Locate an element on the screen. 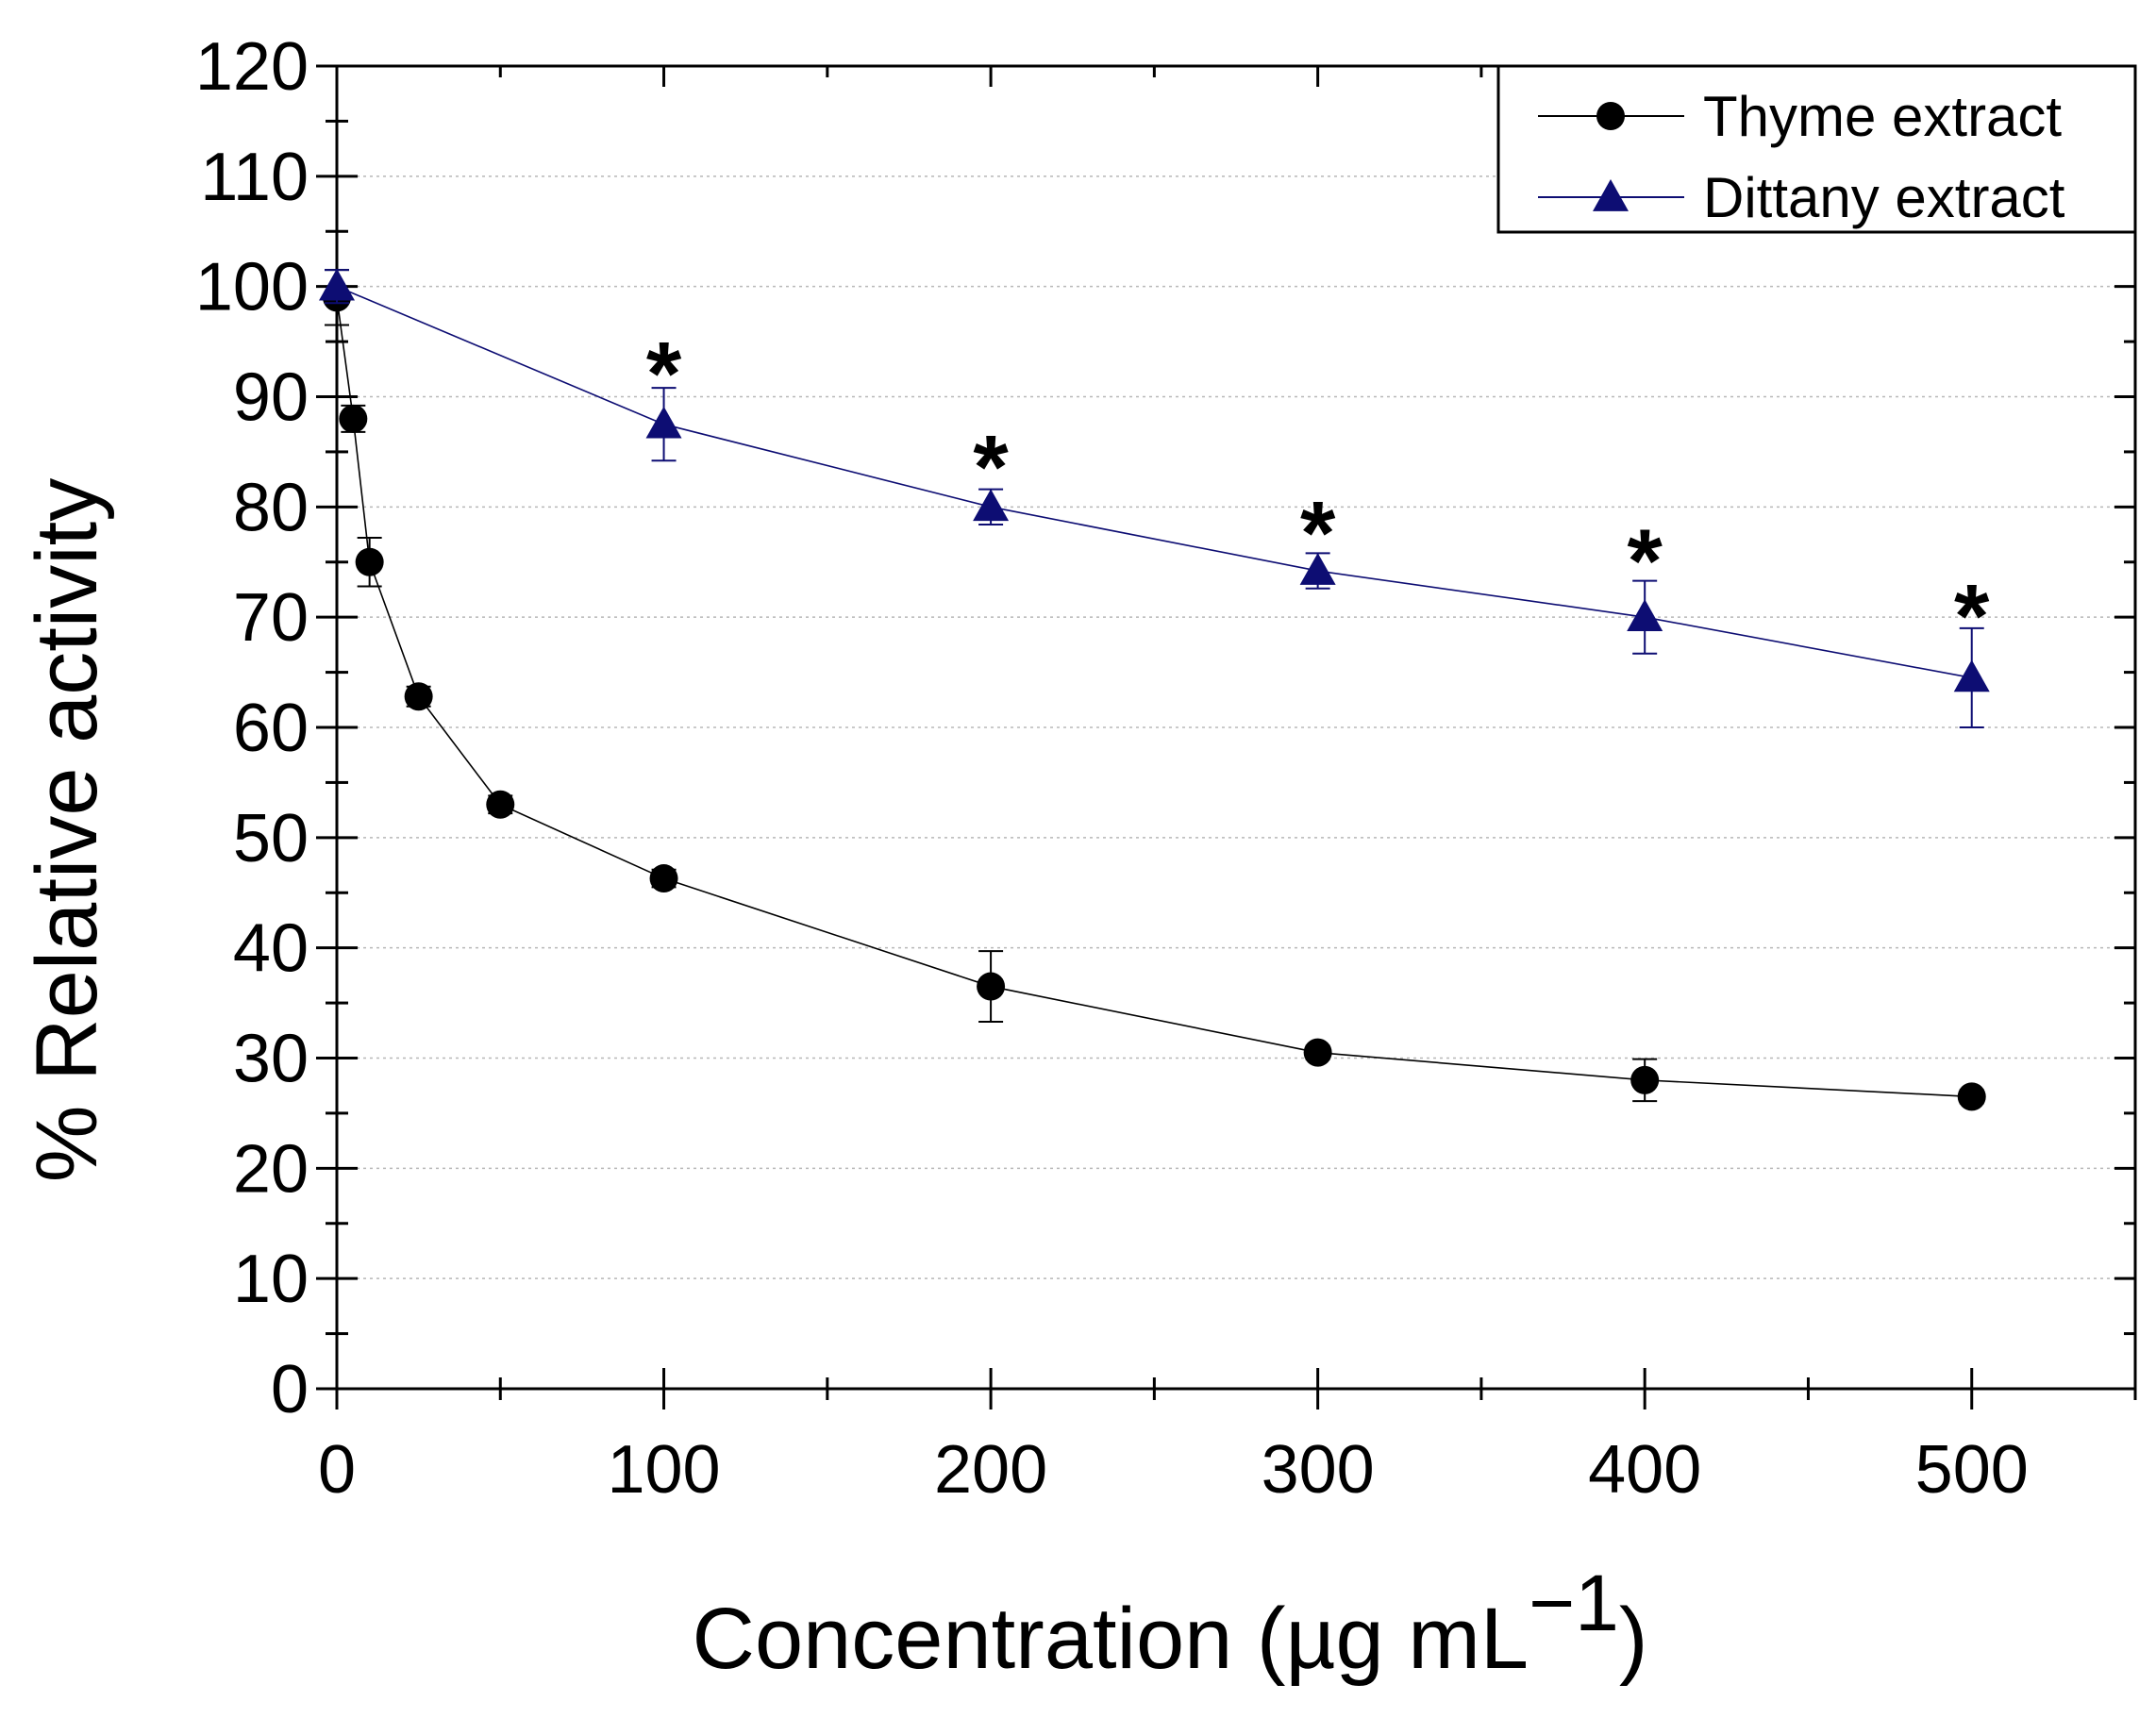  y-tick-label-120: 120 is located at coordinates (252, 67).